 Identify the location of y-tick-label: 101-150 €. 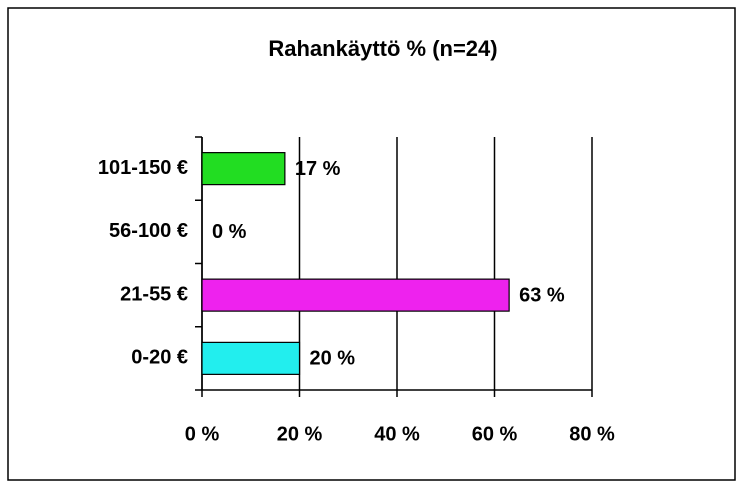
(143, 168).